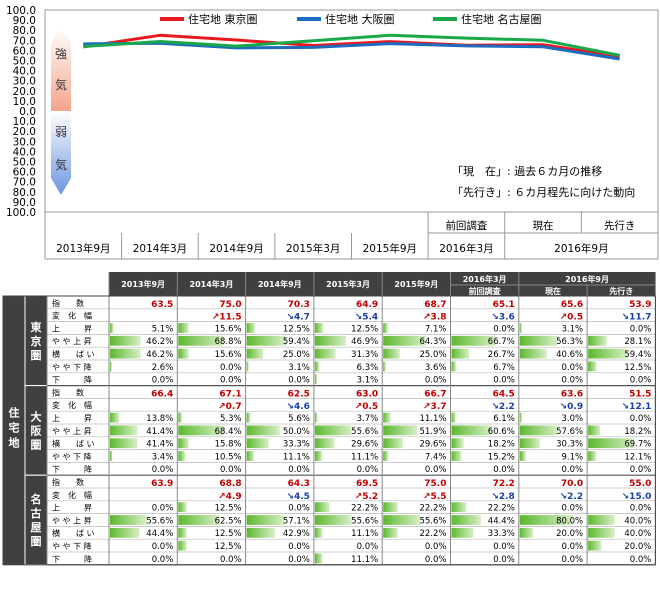 The width and height of the screenshot is (660, 591). Describe the element at coordinates (572, 394) in the screenshot. I see `index-value: 63.6` at that location.